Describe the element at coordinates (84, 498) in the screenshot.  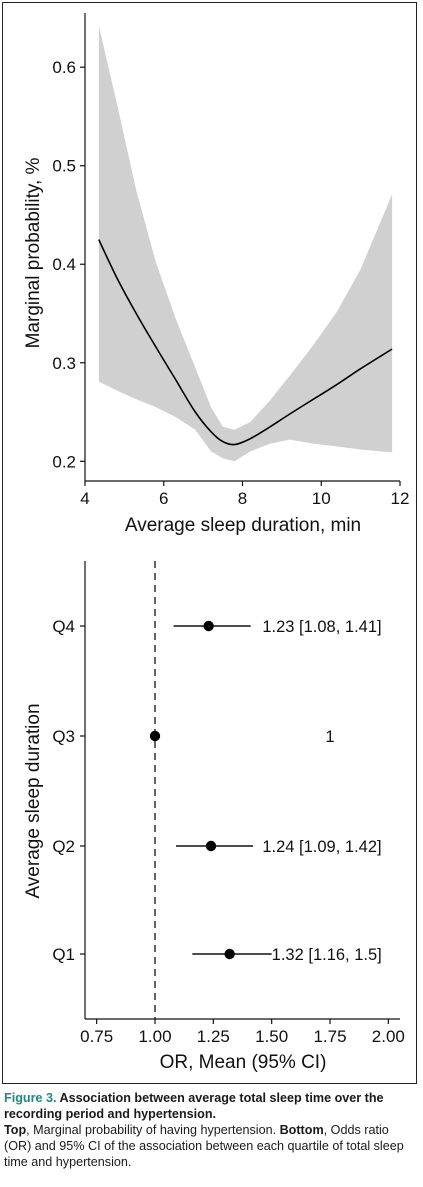
I see `x-tick-label: 4` at that location.